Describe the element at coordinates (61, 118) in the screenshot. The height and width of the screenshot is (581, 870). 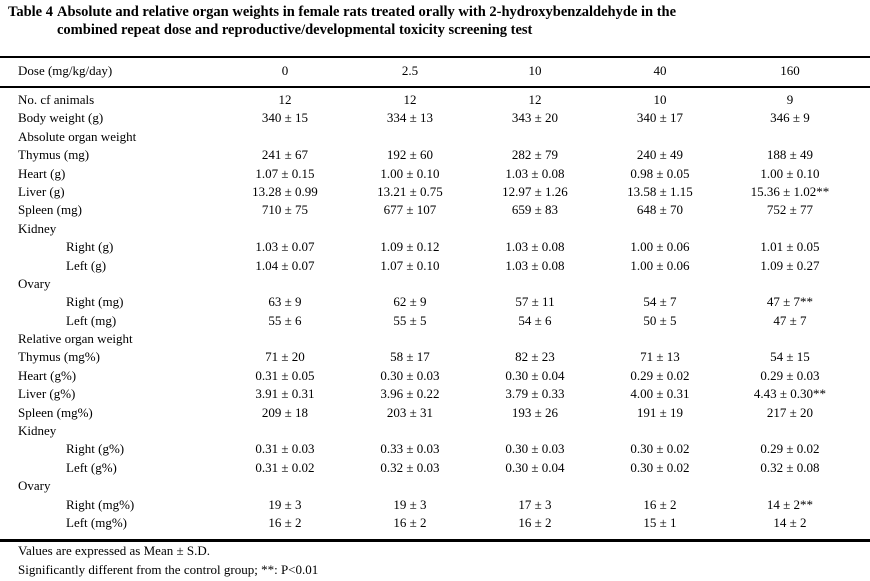
I see `row-label: Body weight (g)` at that location.